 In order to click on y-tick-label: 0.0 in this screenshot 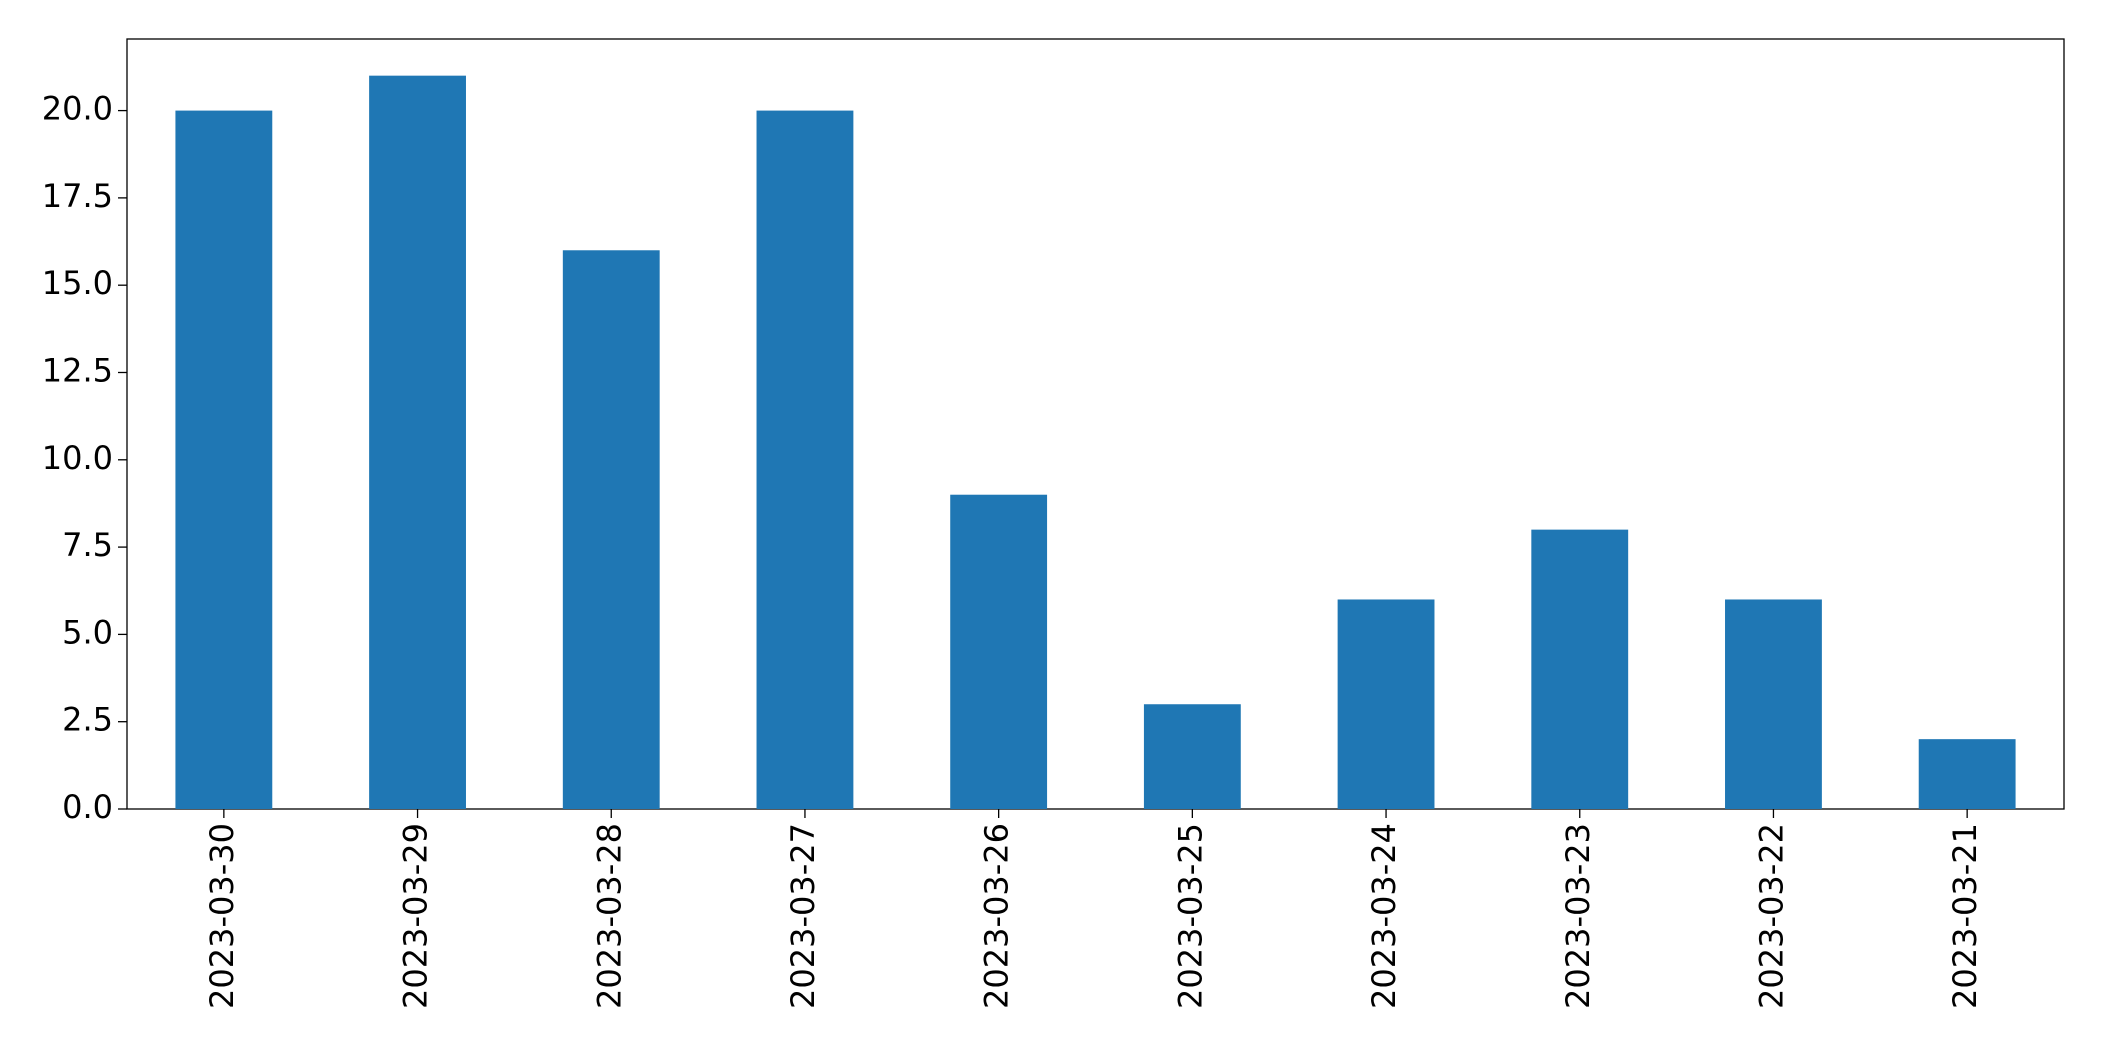, I will do `click(87, 807)`.